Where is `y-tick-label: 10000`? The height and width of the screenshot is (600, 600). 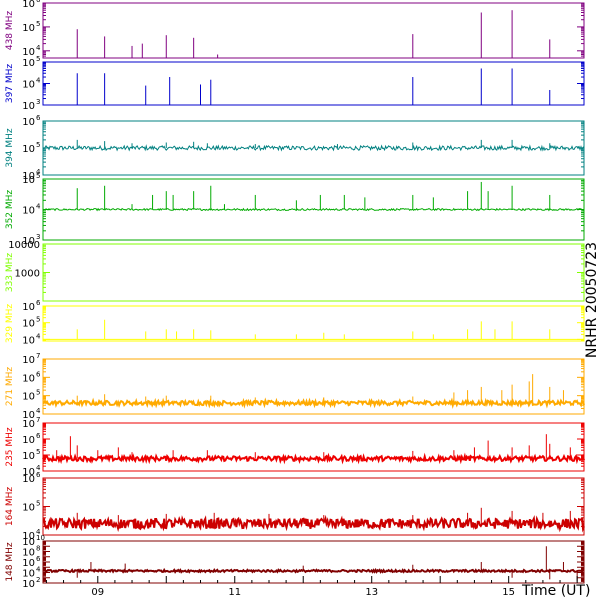
y-tick-label: 10000 is located at coordinates (24, 245).